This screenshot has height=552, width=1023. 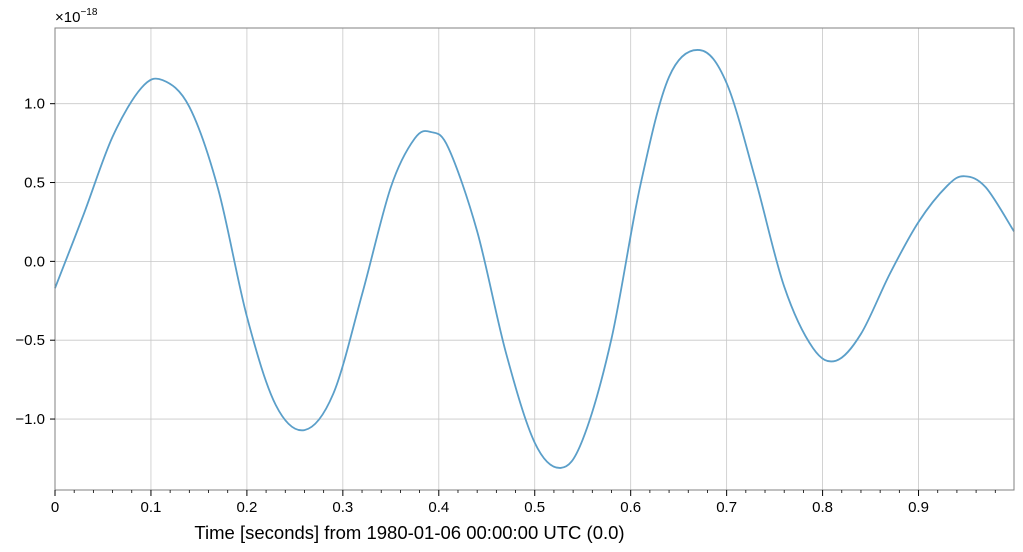 I want to click on y-tick-label: 0.5, so click(x=34, y=183).